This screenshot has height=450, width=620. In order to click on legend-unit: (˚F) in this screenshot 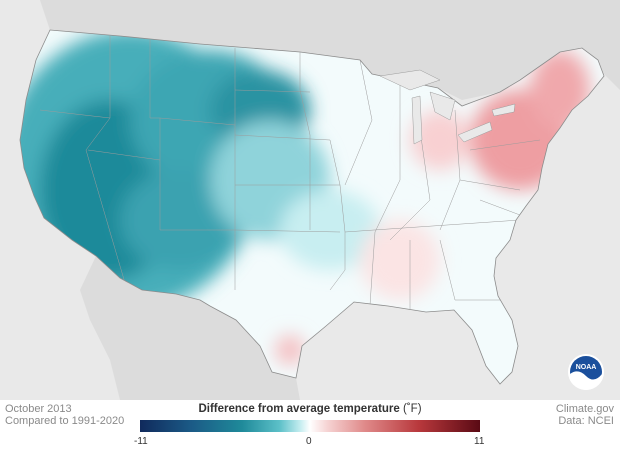, I will do `click(412, 409)`.